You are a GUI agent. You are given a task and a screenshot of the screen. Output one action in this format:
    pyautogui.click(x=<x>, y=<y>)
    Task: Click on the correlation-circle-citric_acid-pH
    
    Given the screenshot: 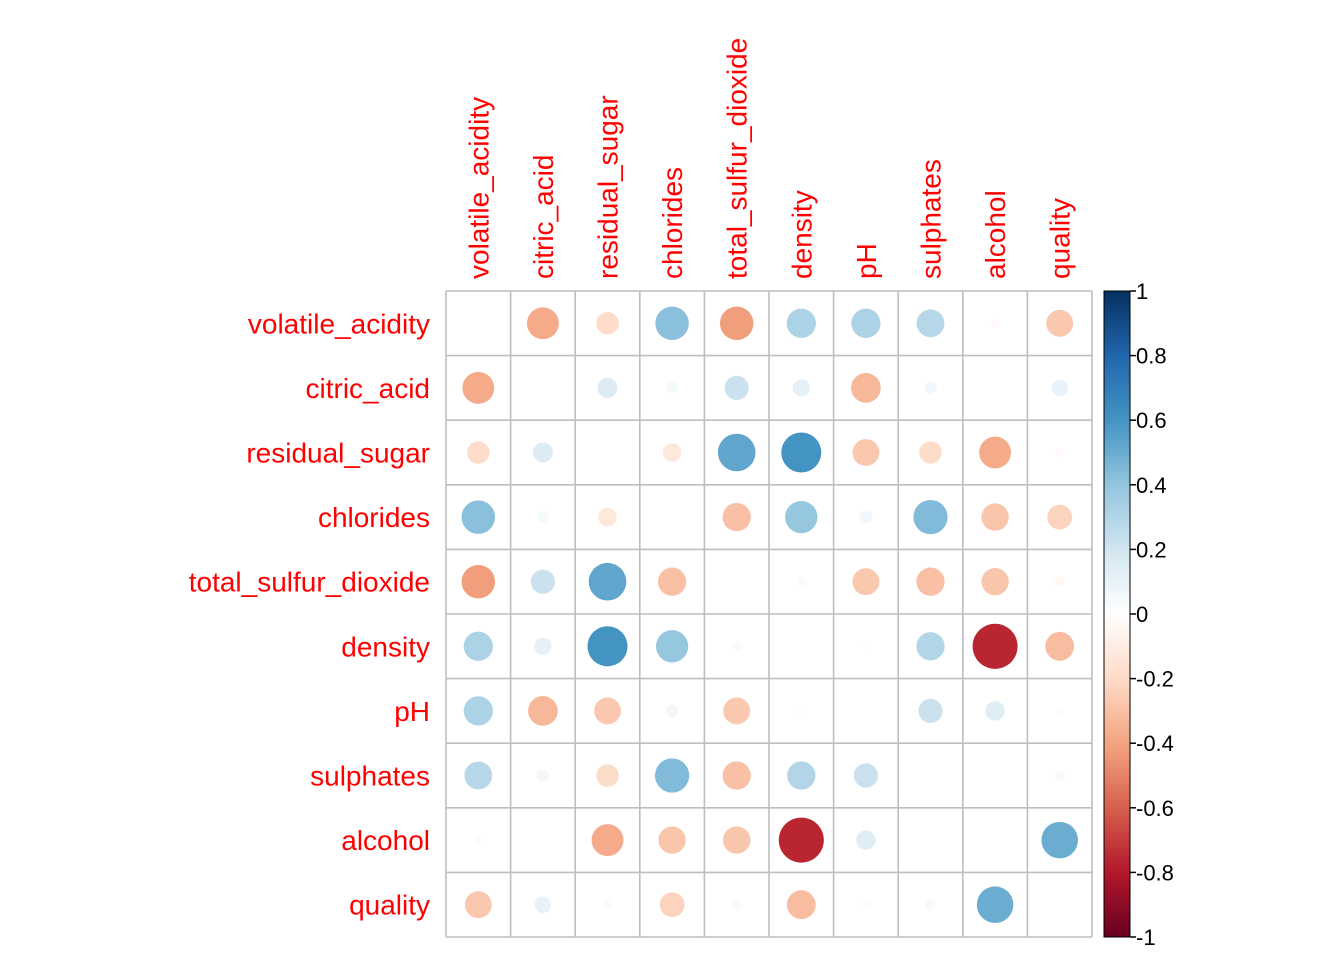 What is the action you would take?
    pyautogui.click(x=866, y=388)
    